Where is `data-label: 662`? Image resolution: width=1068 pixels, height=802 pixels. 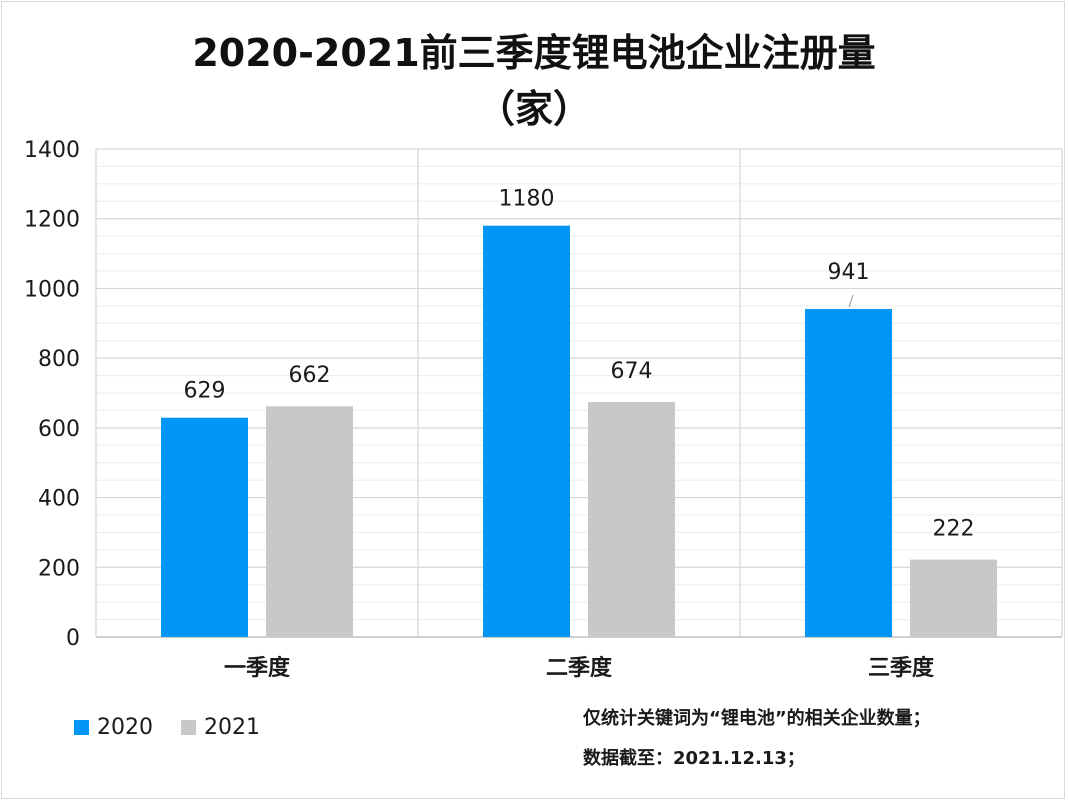 data-label: 662 is located at coordinates (310, 375).